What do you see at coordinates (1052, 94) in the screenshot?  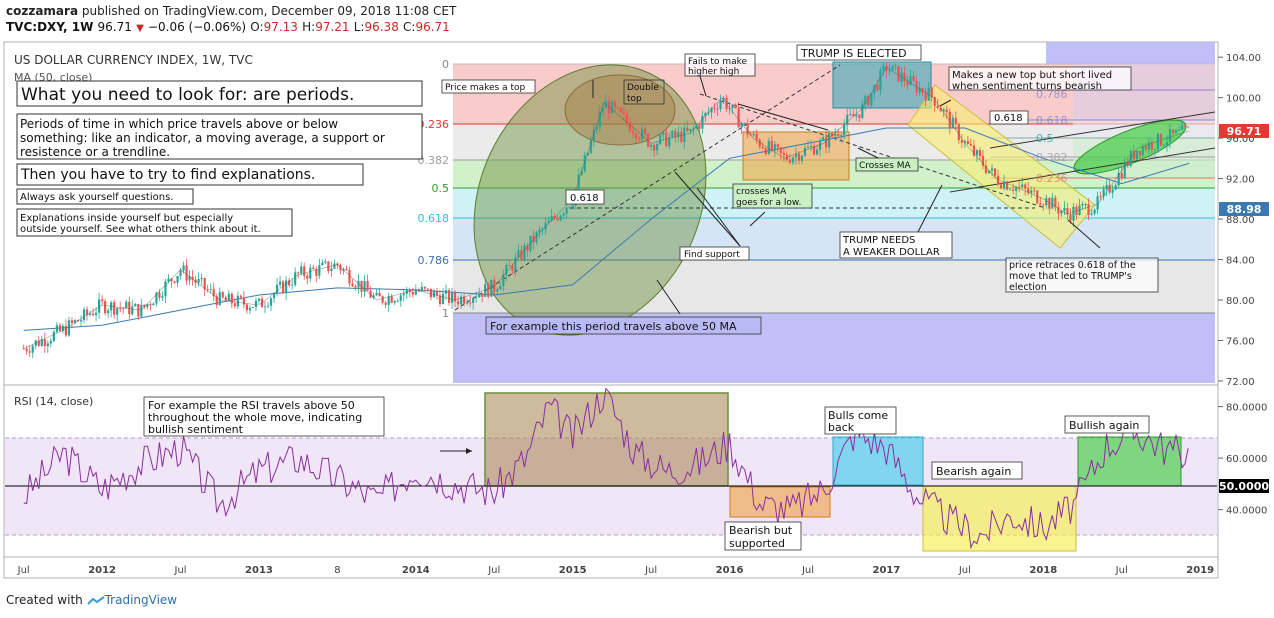 I see `fib2-level-label: 0.786` at bounding box center [1052, 94].